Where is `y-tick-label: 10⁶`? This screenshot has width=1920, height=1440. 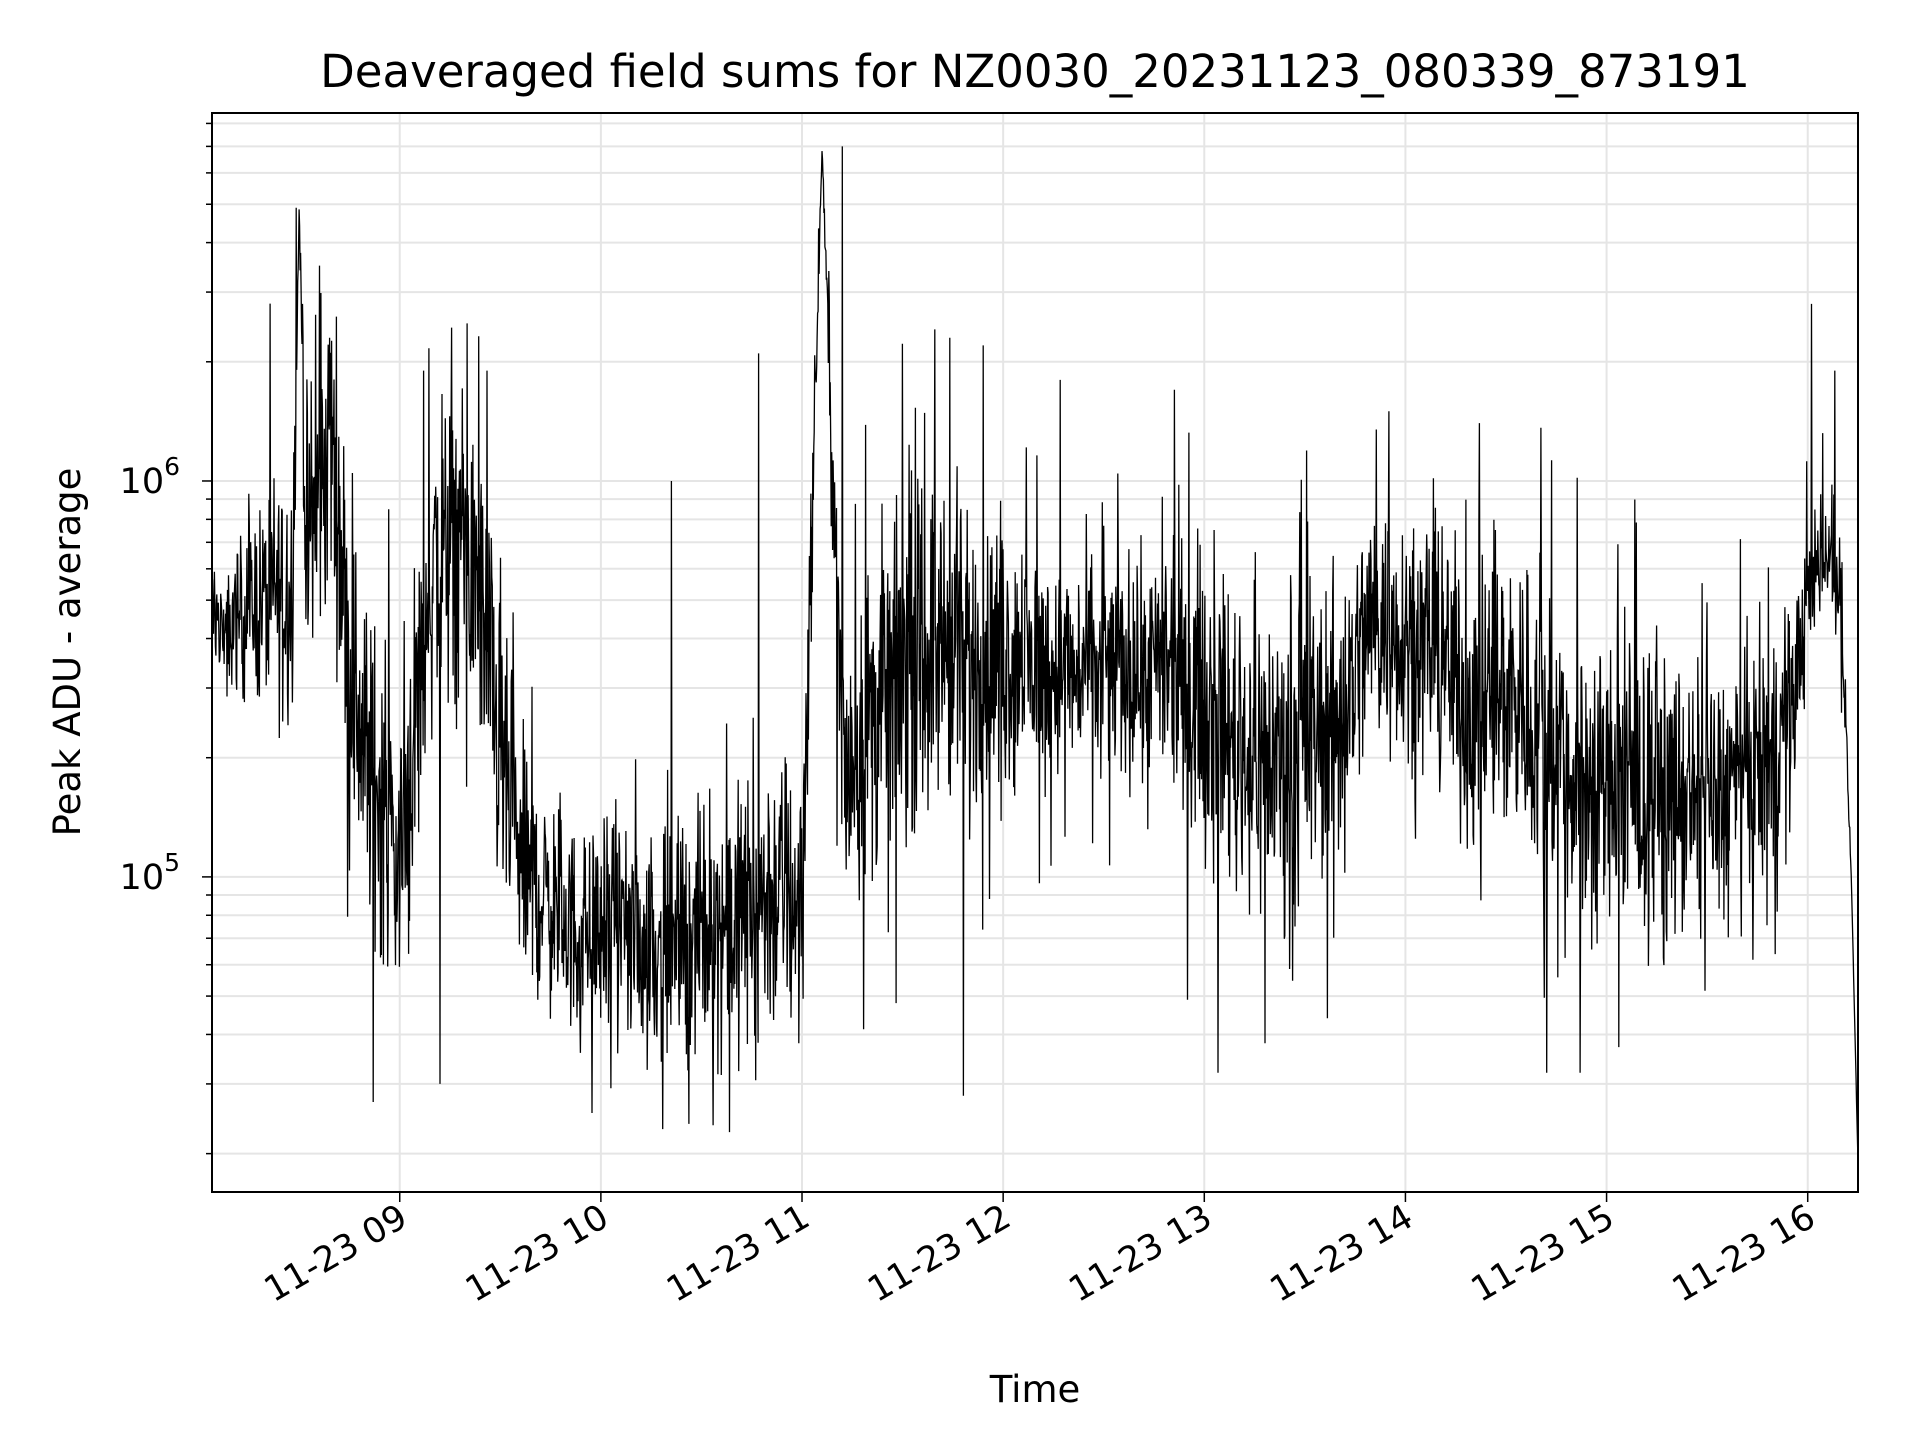 y-tick-label: 10⁶ is located at coordinates (150, 477).